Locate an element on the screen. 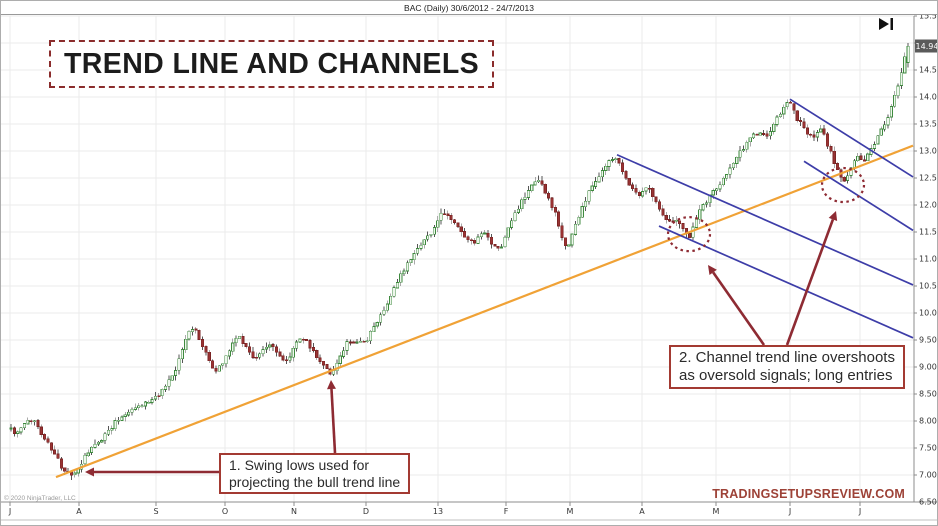 This screenshot has height=526, width=938. price-tick-label: 6.50 is located at coordinates (928, 502).